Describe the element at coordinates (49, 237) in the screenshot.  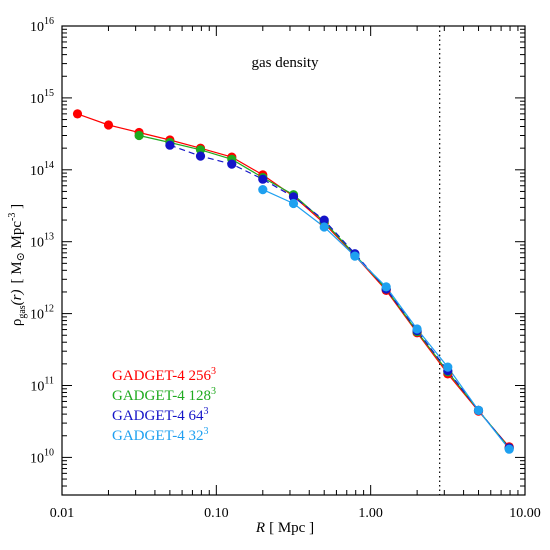
I see `y-tick-exponent: 13` at that location.